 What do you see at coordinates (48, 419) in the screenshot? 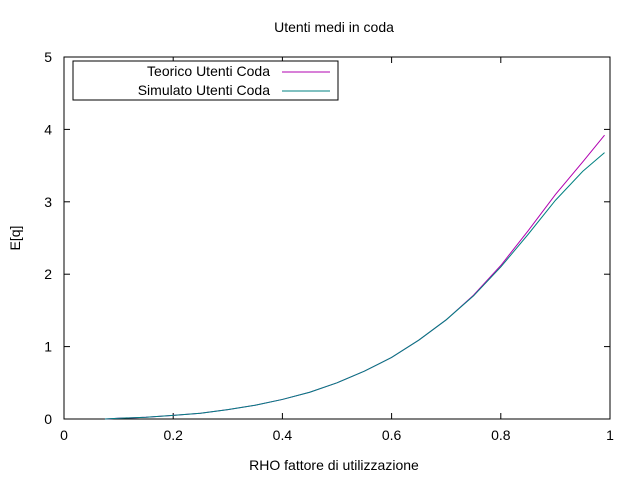
I see `y-tick-label: 0` at bounding box center [48, 419].